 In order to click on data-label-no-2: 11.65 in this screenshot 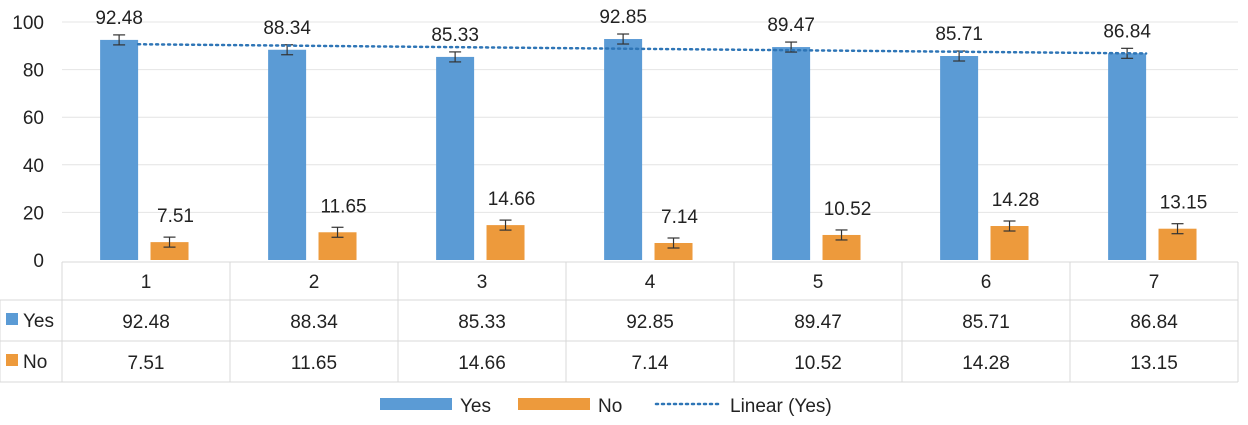, I will do `click(343, 206)`.